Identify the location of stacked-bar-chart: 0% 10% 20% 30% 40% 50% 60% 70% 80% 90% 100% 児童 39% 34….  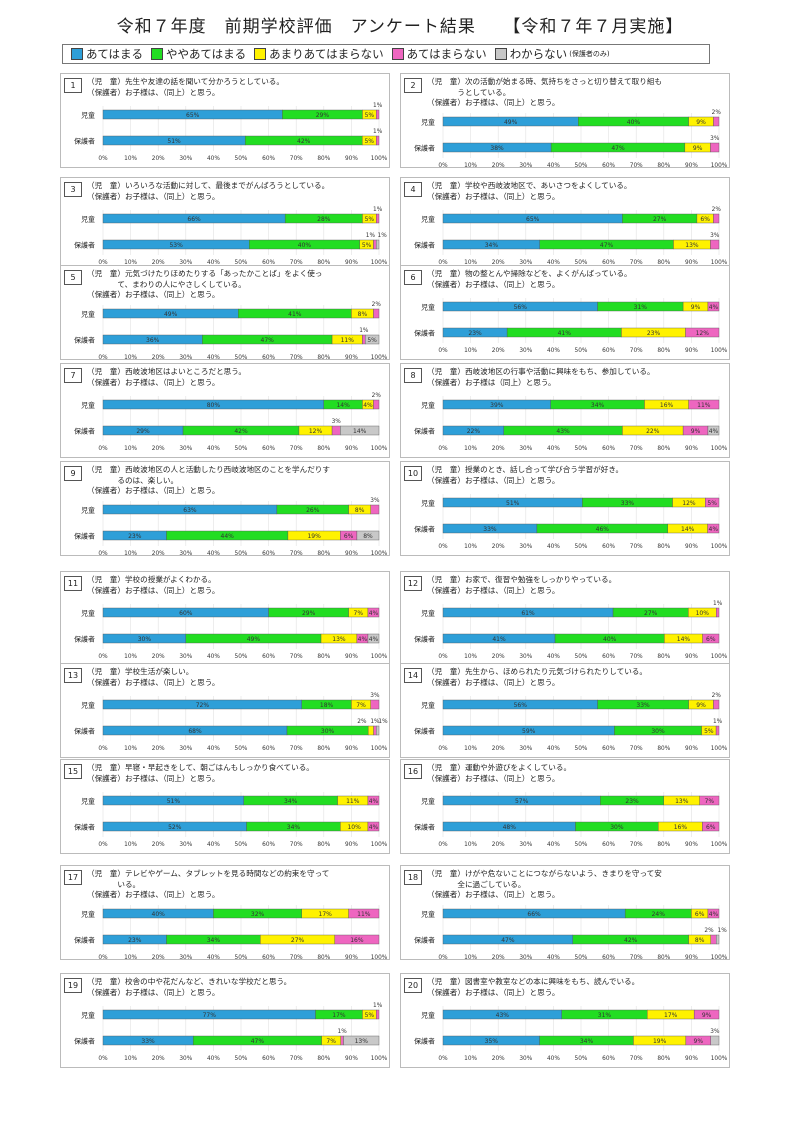
(571, 424).